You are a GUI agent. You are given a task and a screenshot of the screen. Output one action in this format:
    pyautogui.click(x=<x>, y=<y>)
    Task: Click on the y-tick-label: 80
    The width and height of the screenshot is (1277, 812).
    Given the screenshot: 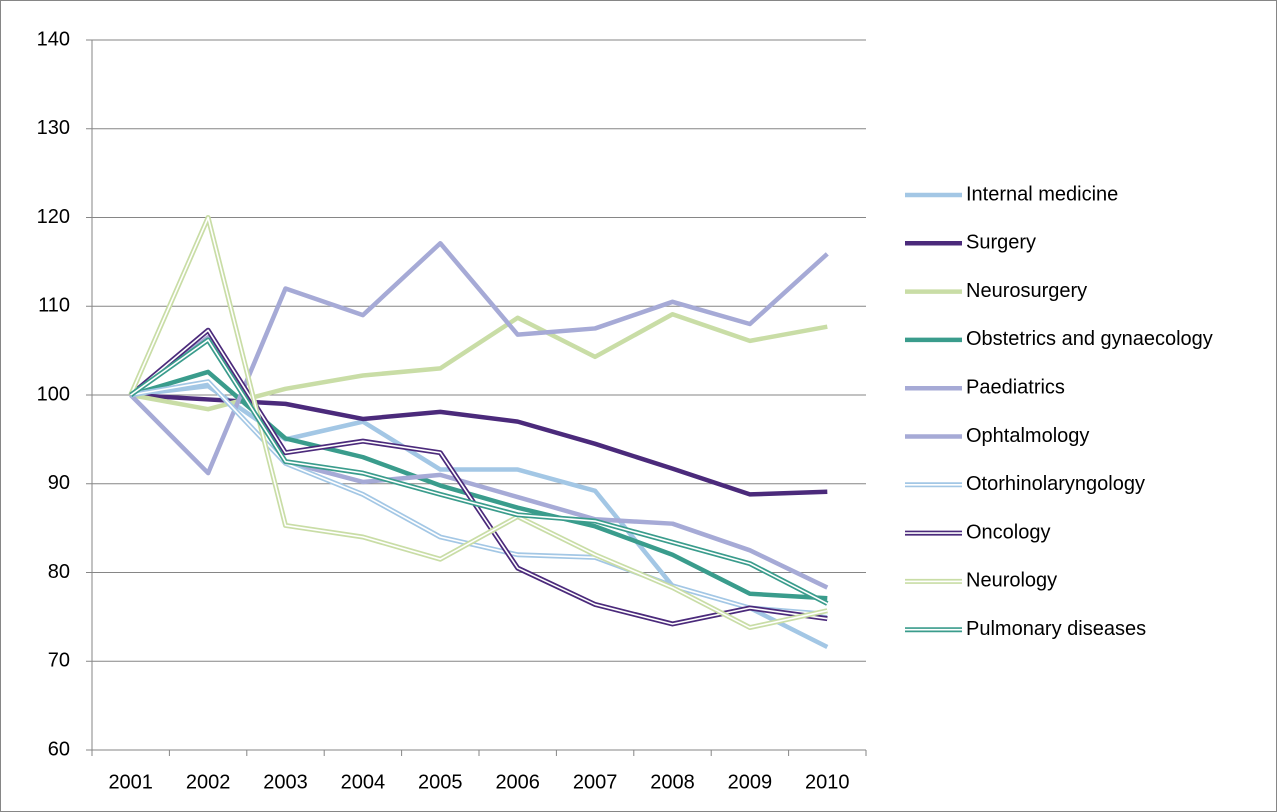 What is the action you would take?
    pyautogui.click(x=59, y=572)
    